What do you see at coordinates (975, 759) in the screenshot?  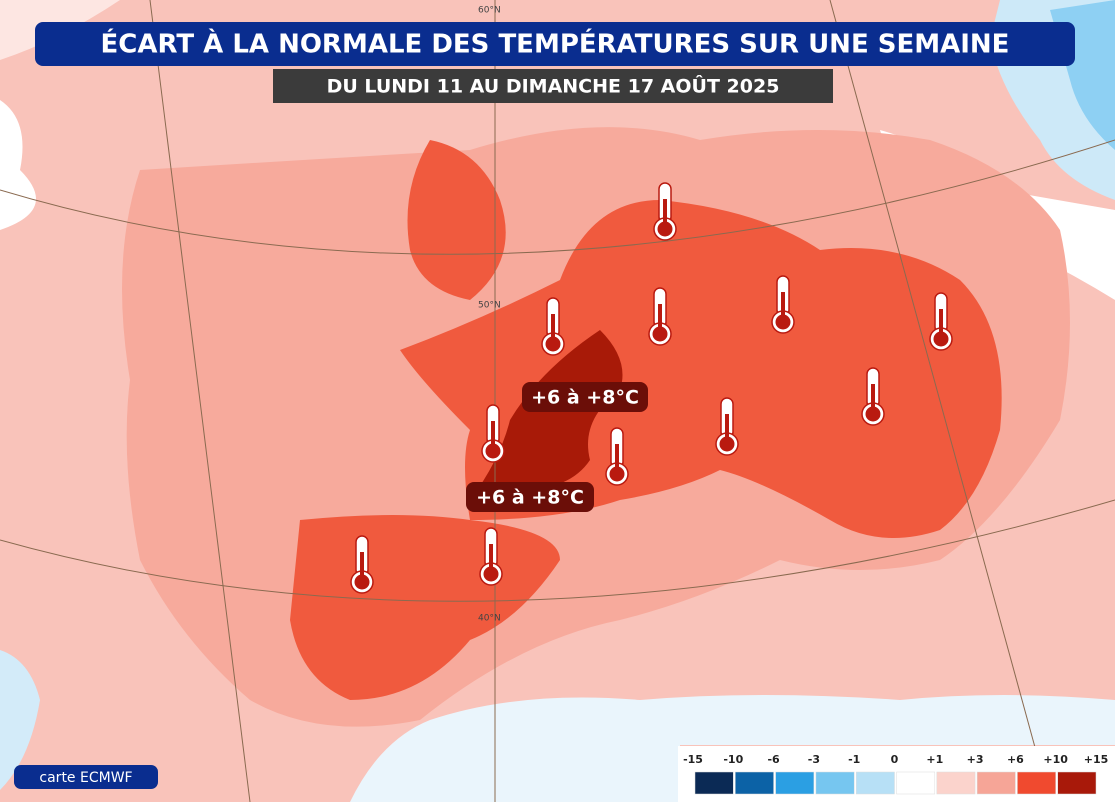 I see `legend-label: +3` at bounding box center [975, 759].